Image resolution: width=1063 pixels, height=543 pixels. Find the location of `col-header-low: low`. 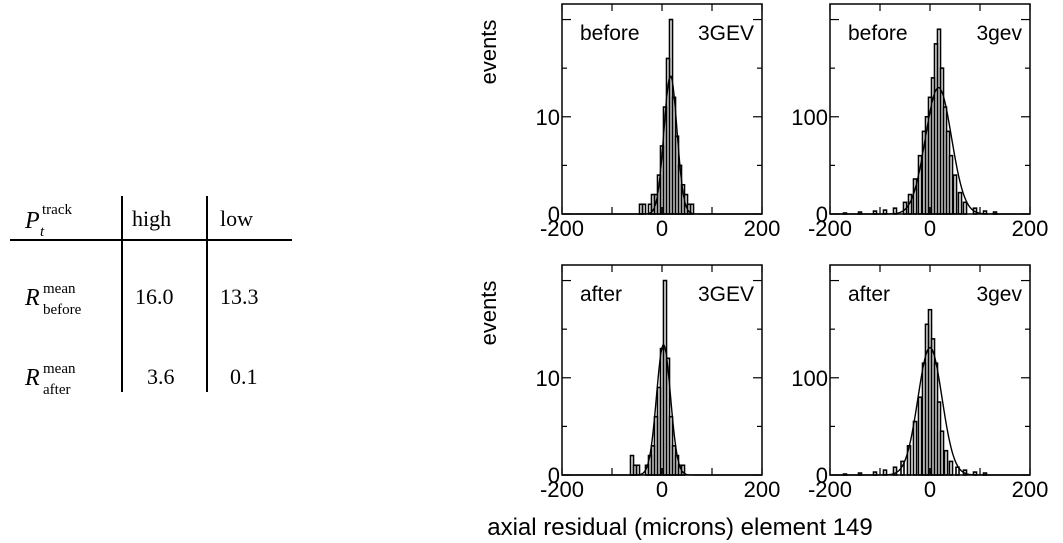

col-header-low: low is located at coordinates (236, 218).